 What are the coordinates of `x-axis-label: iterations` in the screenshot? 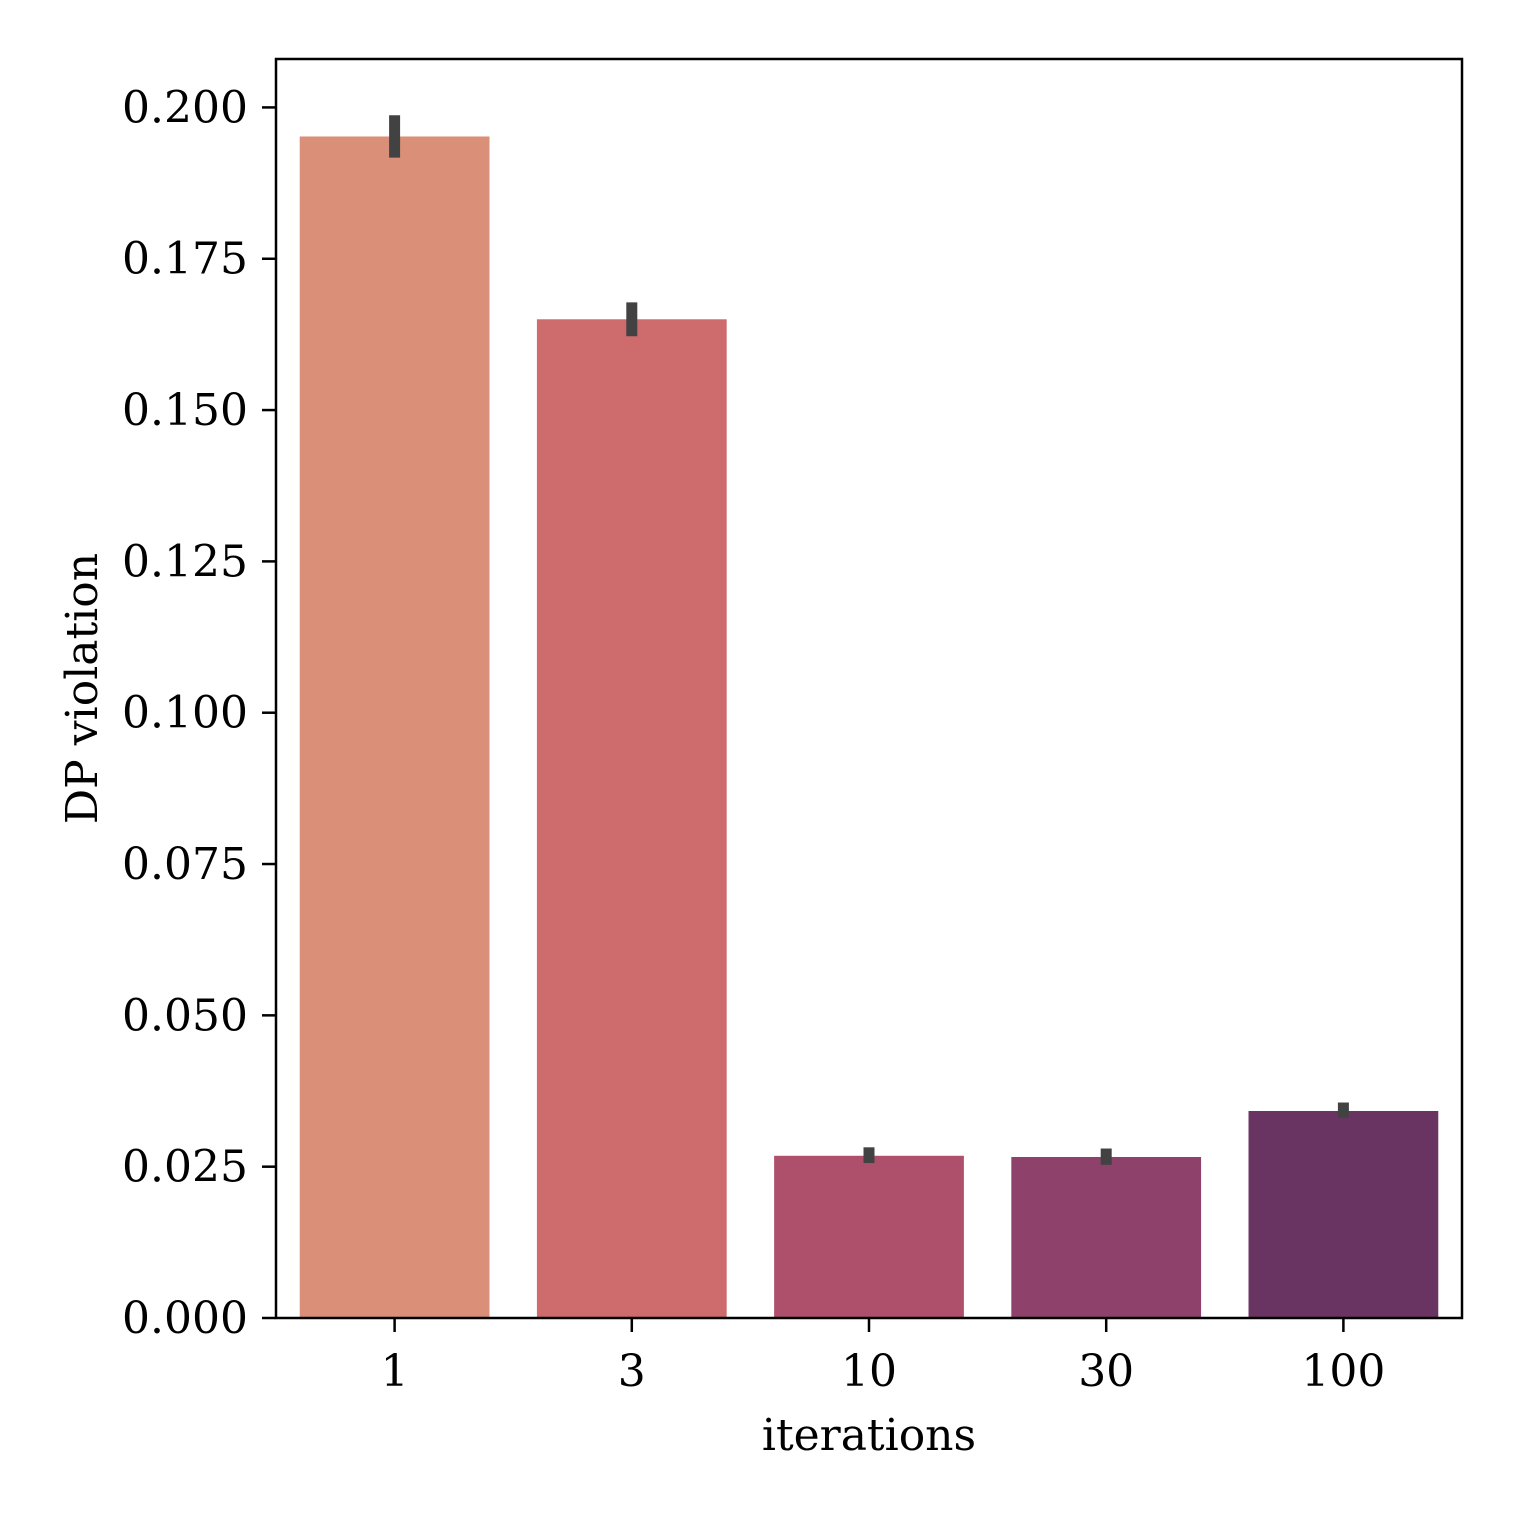 It's located at (869, 1435).